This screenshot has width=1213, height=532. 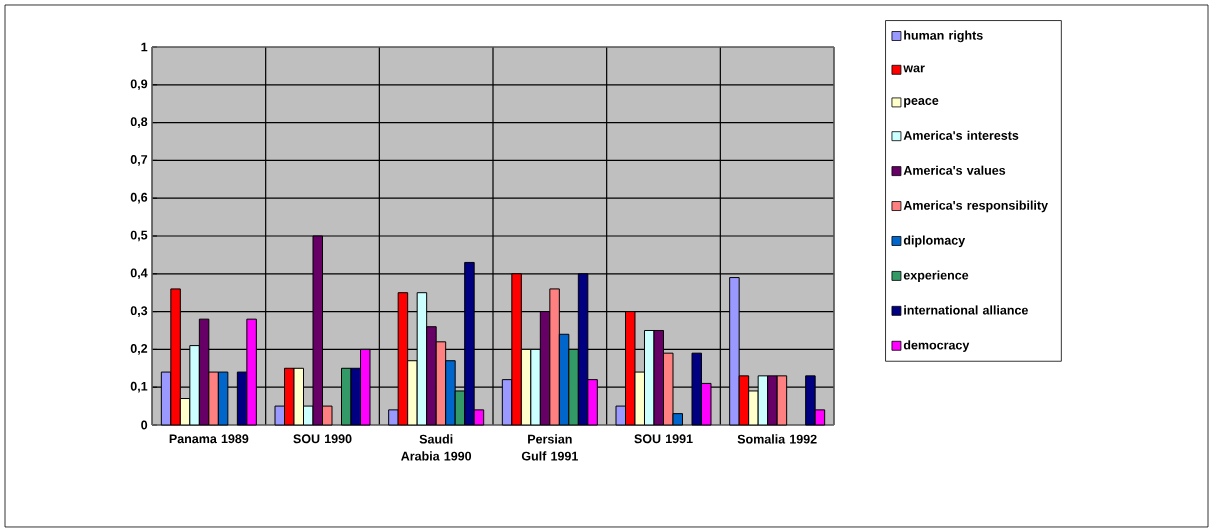 What do you see at coordinates (144, 47) in the screenshot?
I see `y-tick-label: 1` at bounding box center [144, 47].